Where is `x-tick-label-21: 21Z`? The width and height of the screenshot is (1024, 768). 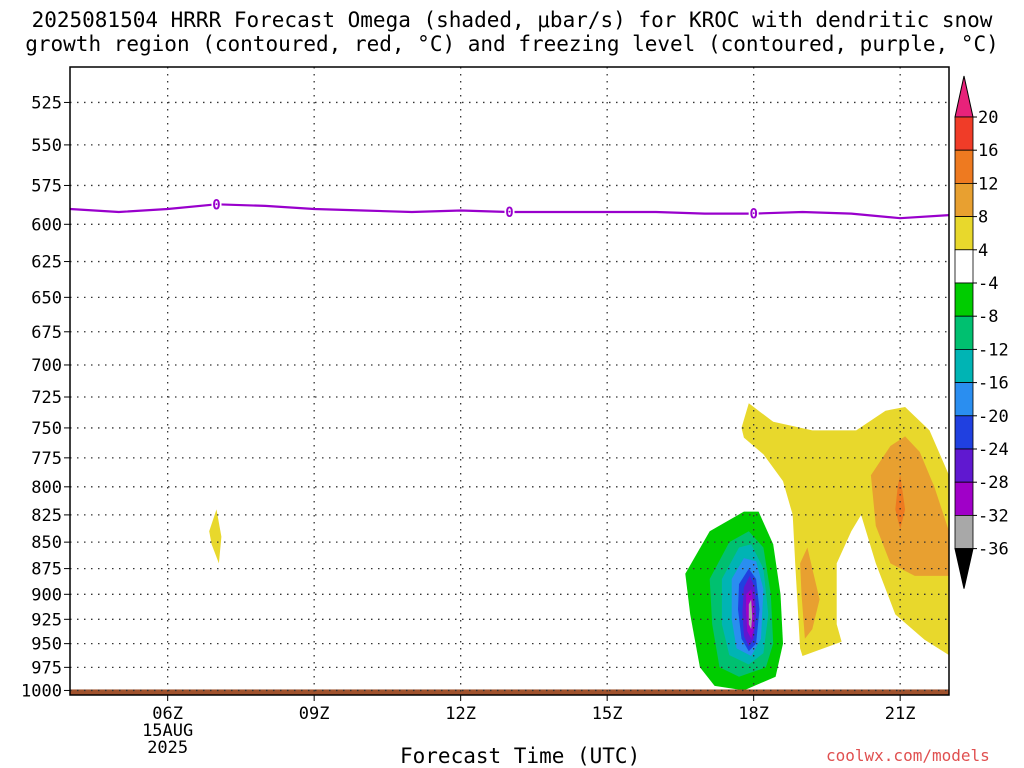 x-tick-label-21: 21Z is located at coordinates (900, 714).